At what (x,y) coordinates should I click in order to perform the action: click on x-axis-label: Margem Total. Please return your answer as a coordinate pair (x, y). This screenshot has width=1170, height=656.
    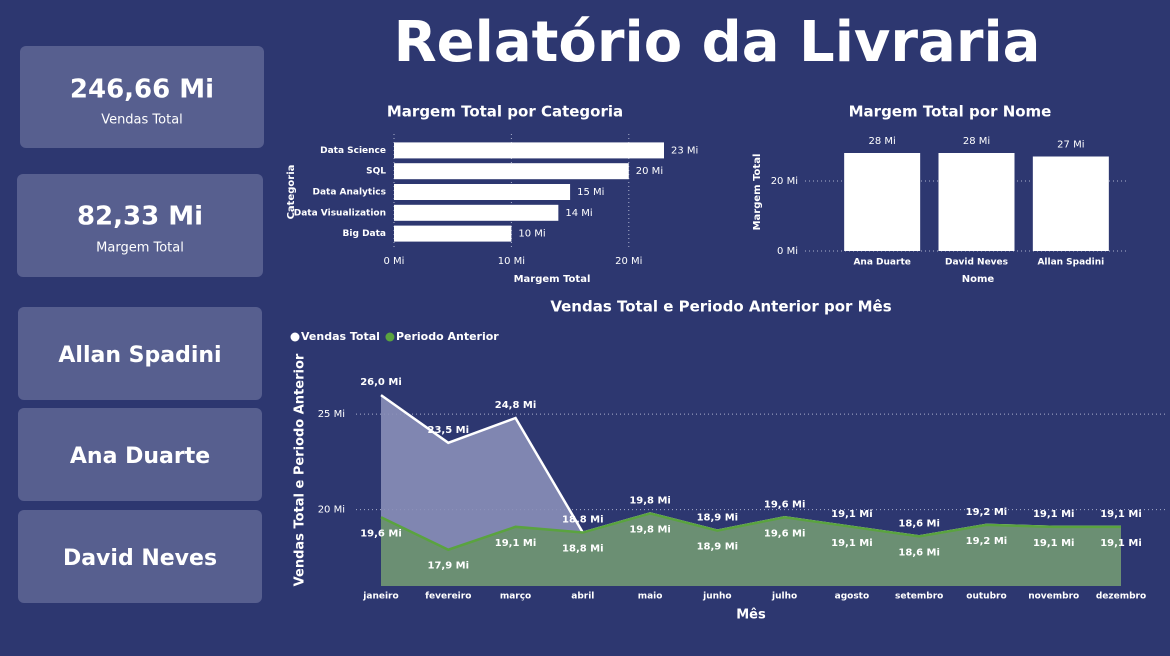
    Looking at the image, I should click on (552, 279).